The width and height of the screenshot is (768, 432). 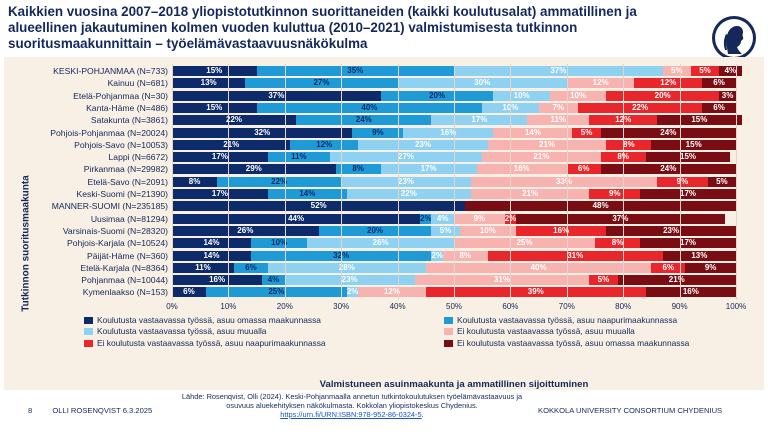 I want to click on data-label: 39%, so click(x=535, y=292).